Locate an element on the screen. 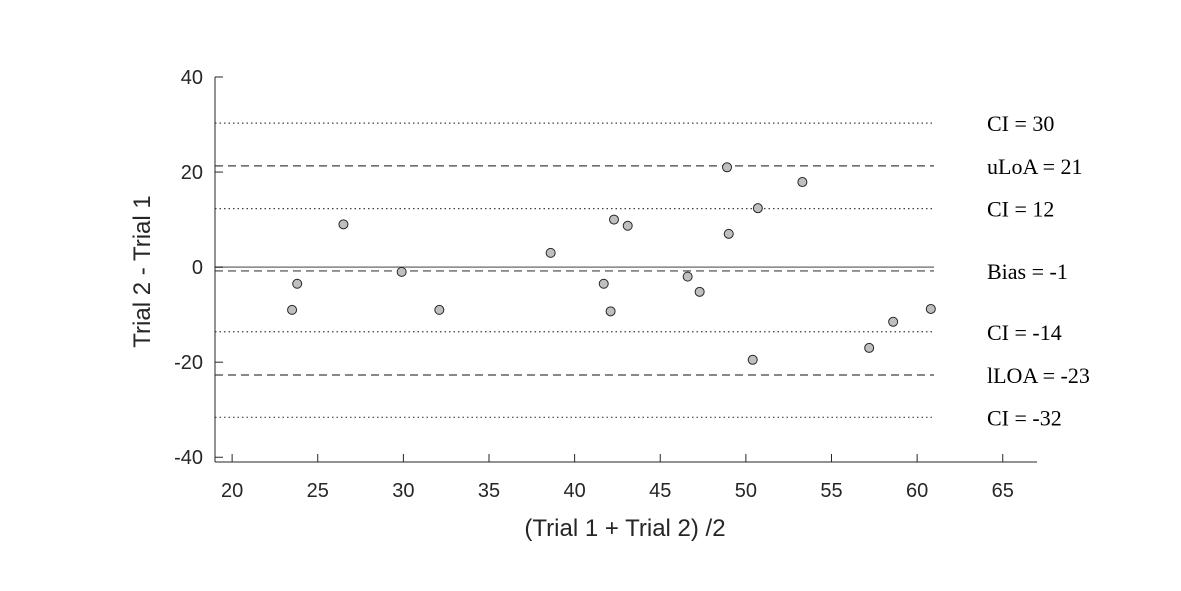 This screenshot has height=591, width=1181. x-axis-title: (Trial 1 + Trial 2) /2 is located at coordinates (624, 528).